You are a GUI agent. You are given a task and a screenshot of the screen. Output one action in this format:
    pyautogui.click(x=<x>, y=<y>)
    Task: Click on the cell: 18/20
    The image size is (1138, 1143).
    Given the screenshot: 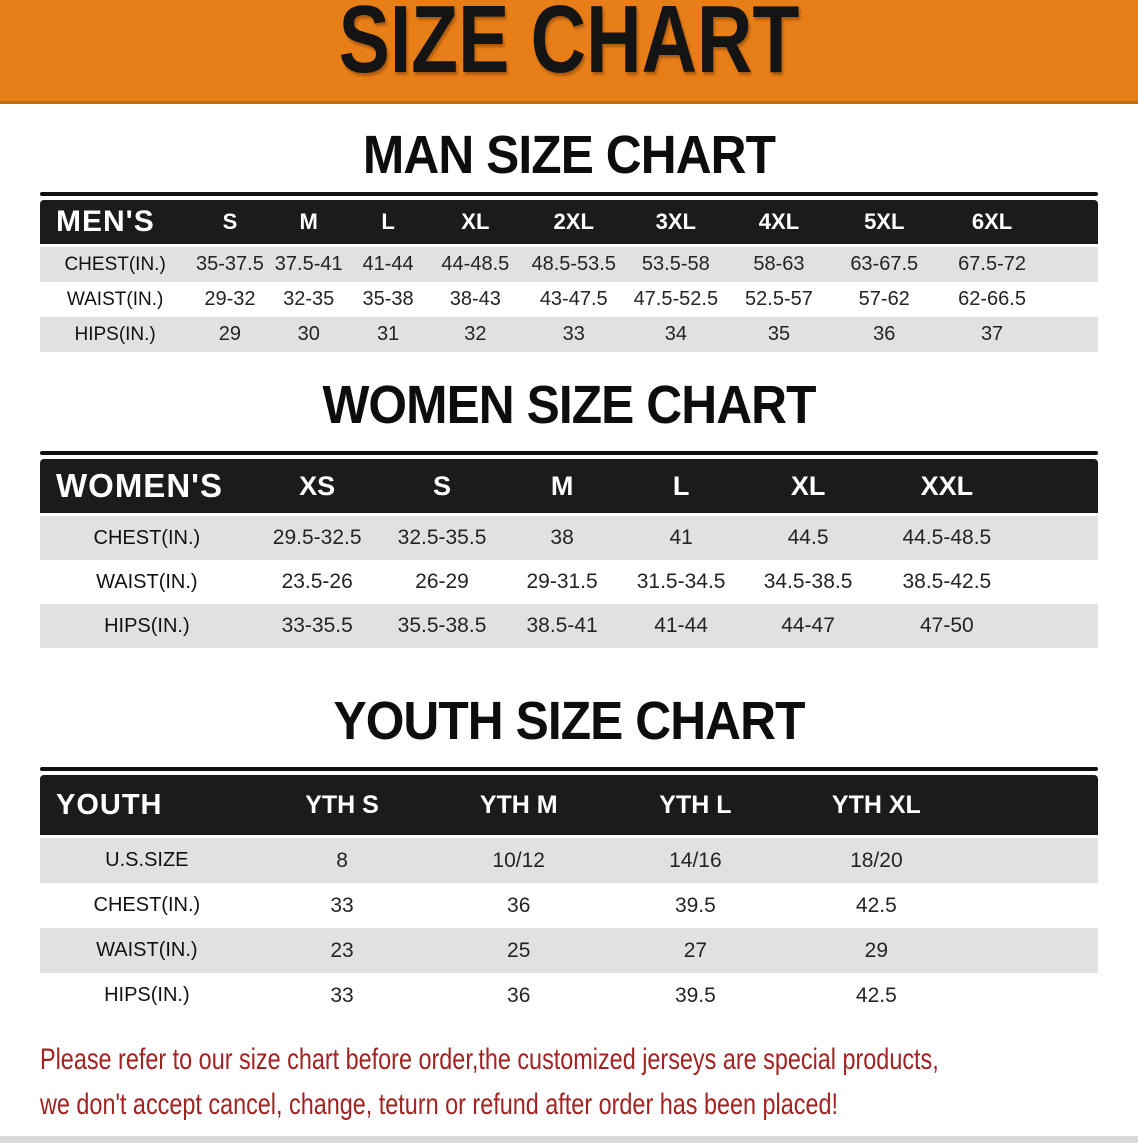 What is the action you would take?
    pyautogui.click(x=940, y=860)
    